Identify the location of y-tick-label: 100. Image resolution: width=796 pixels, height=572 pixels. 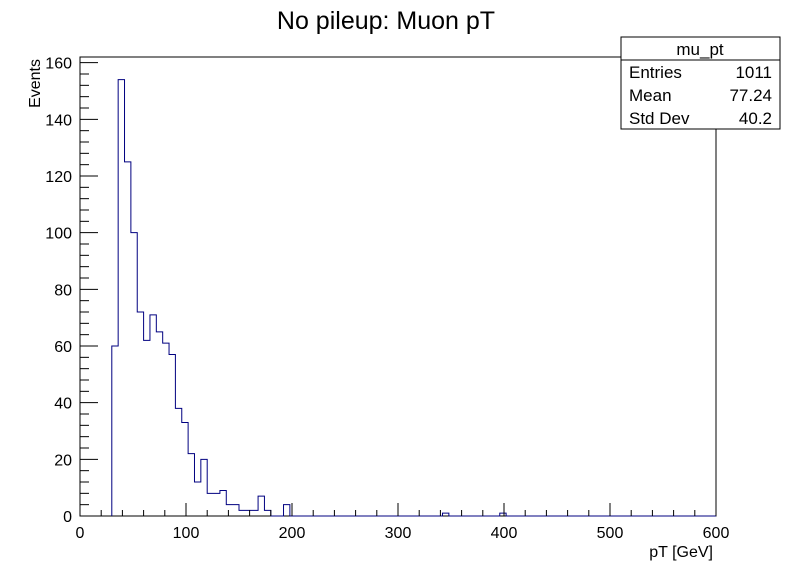
(58, 234).